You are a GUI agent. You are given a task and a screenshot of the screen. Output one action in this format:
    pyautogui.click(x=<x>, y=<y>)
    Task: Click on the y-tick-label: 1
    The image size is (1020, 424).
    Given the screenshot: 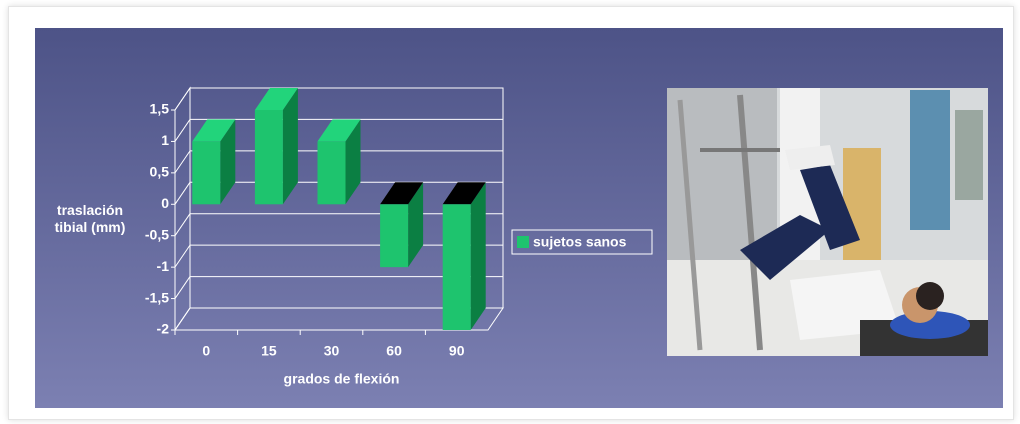 What is the action you would take?
    pyautogui.click(x=165, y=140)
    